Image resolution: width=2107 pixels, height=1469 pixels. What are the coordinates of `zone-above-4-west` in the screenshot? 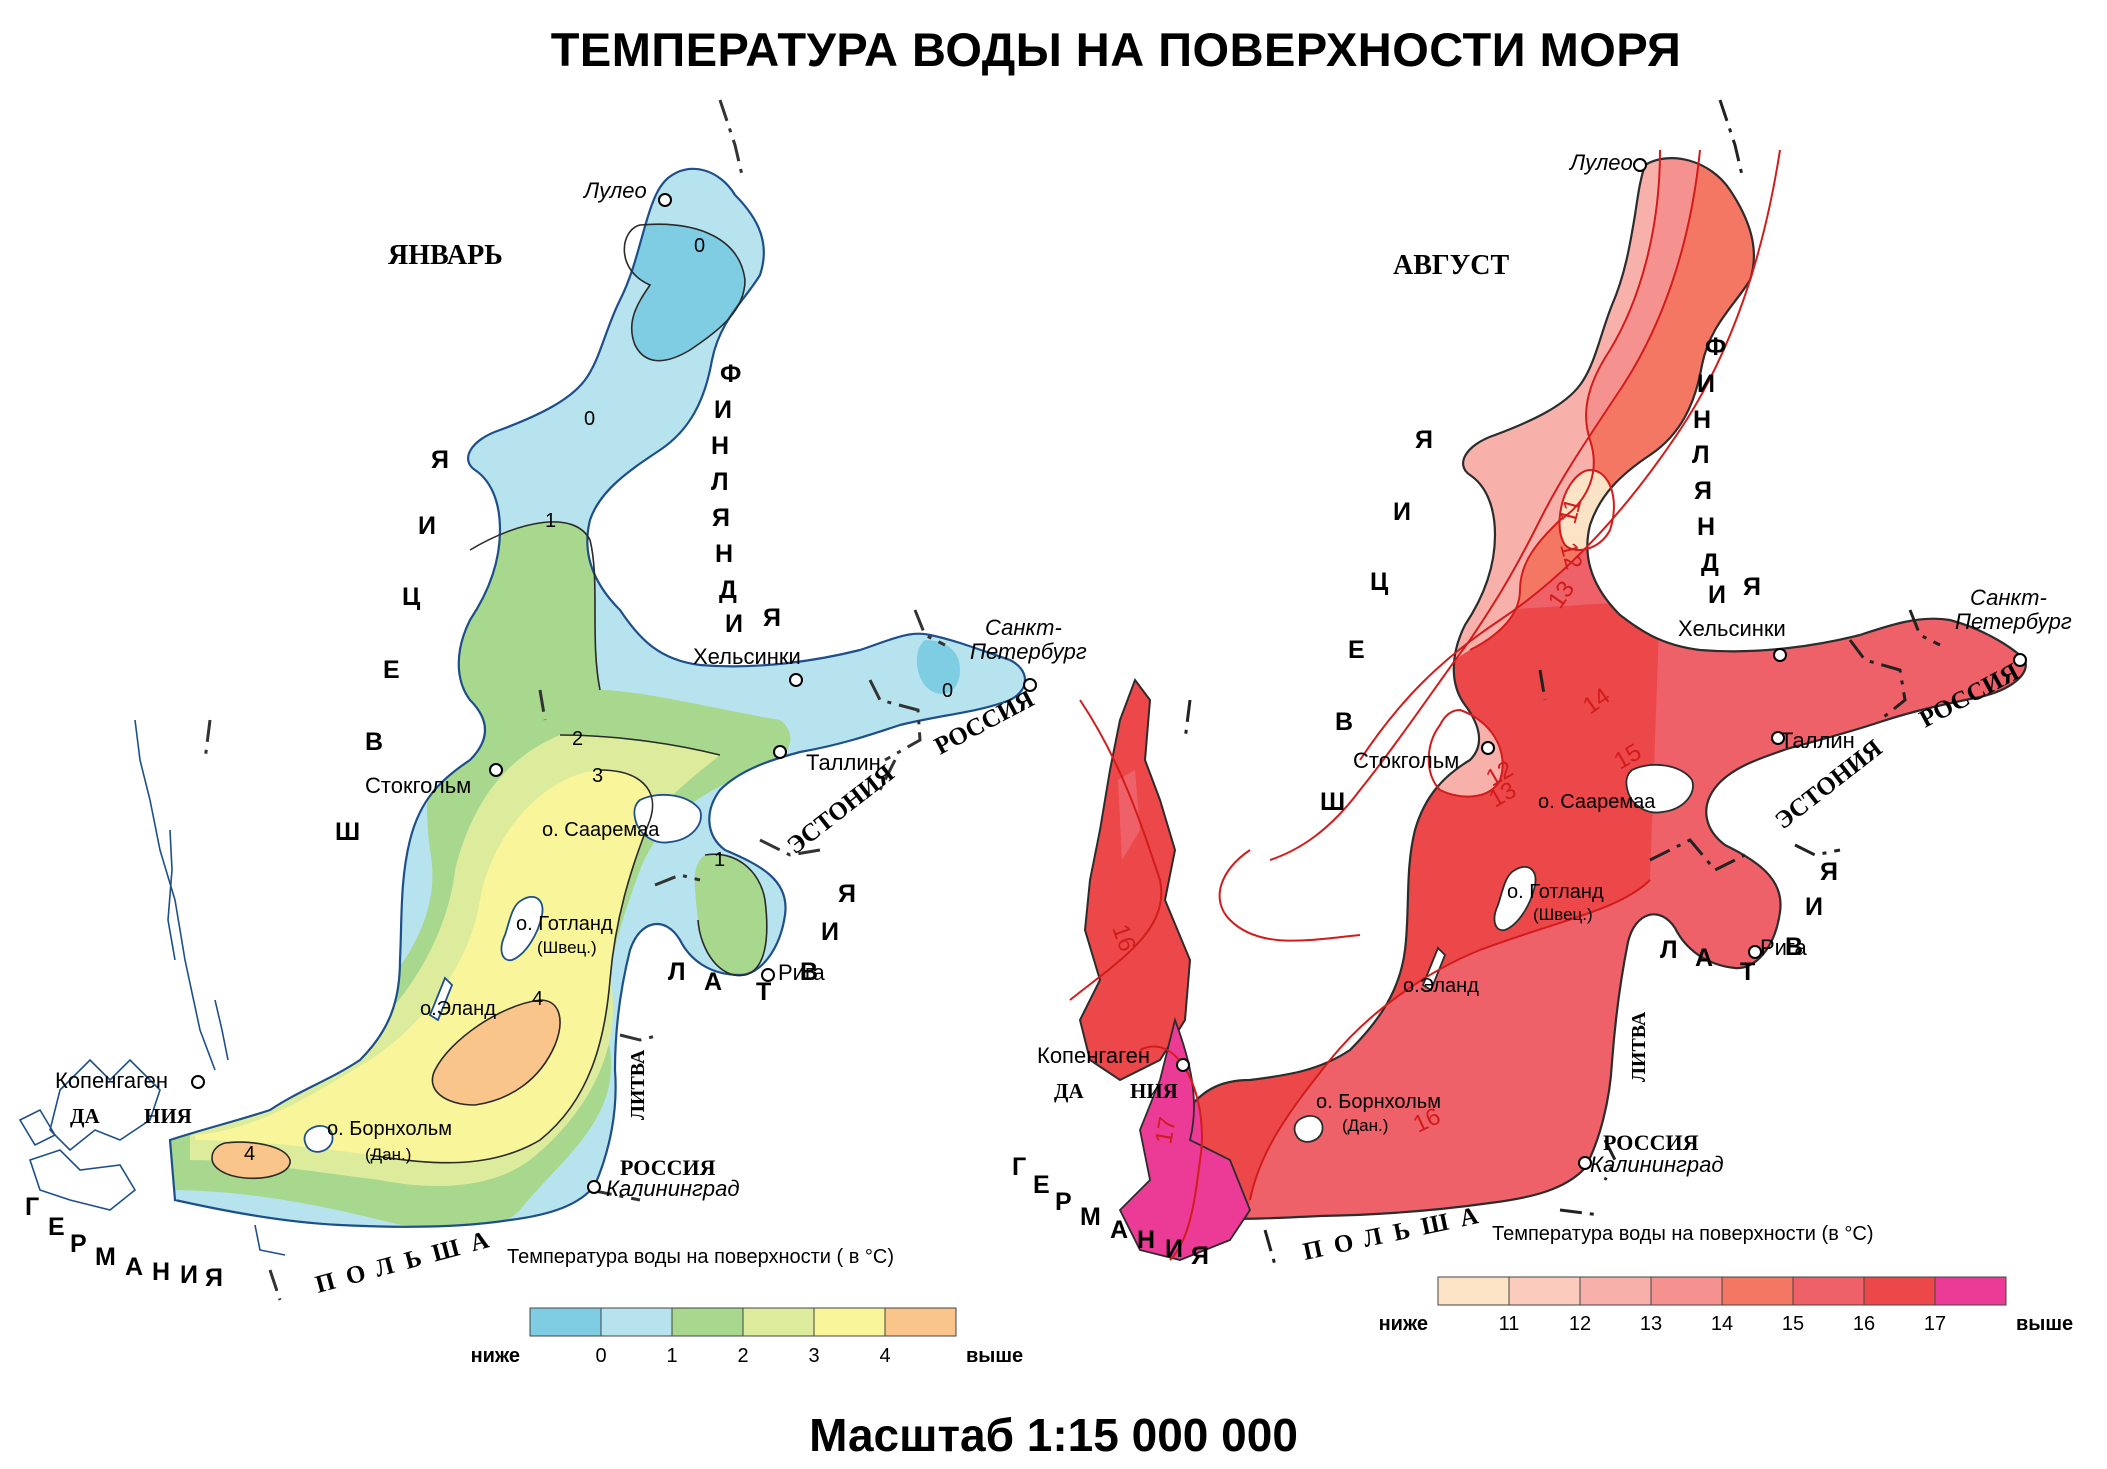 It's located at (251, 1160).